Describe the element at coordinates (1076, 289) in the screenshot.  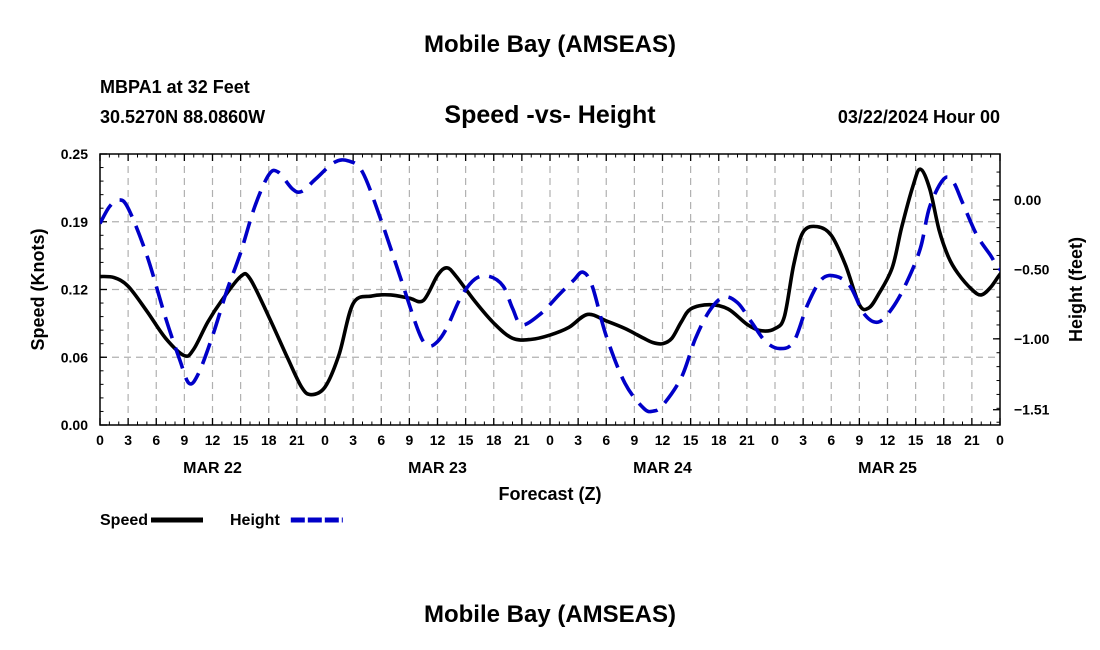
I see `y2-axis-title: Height (feet)` at that location.